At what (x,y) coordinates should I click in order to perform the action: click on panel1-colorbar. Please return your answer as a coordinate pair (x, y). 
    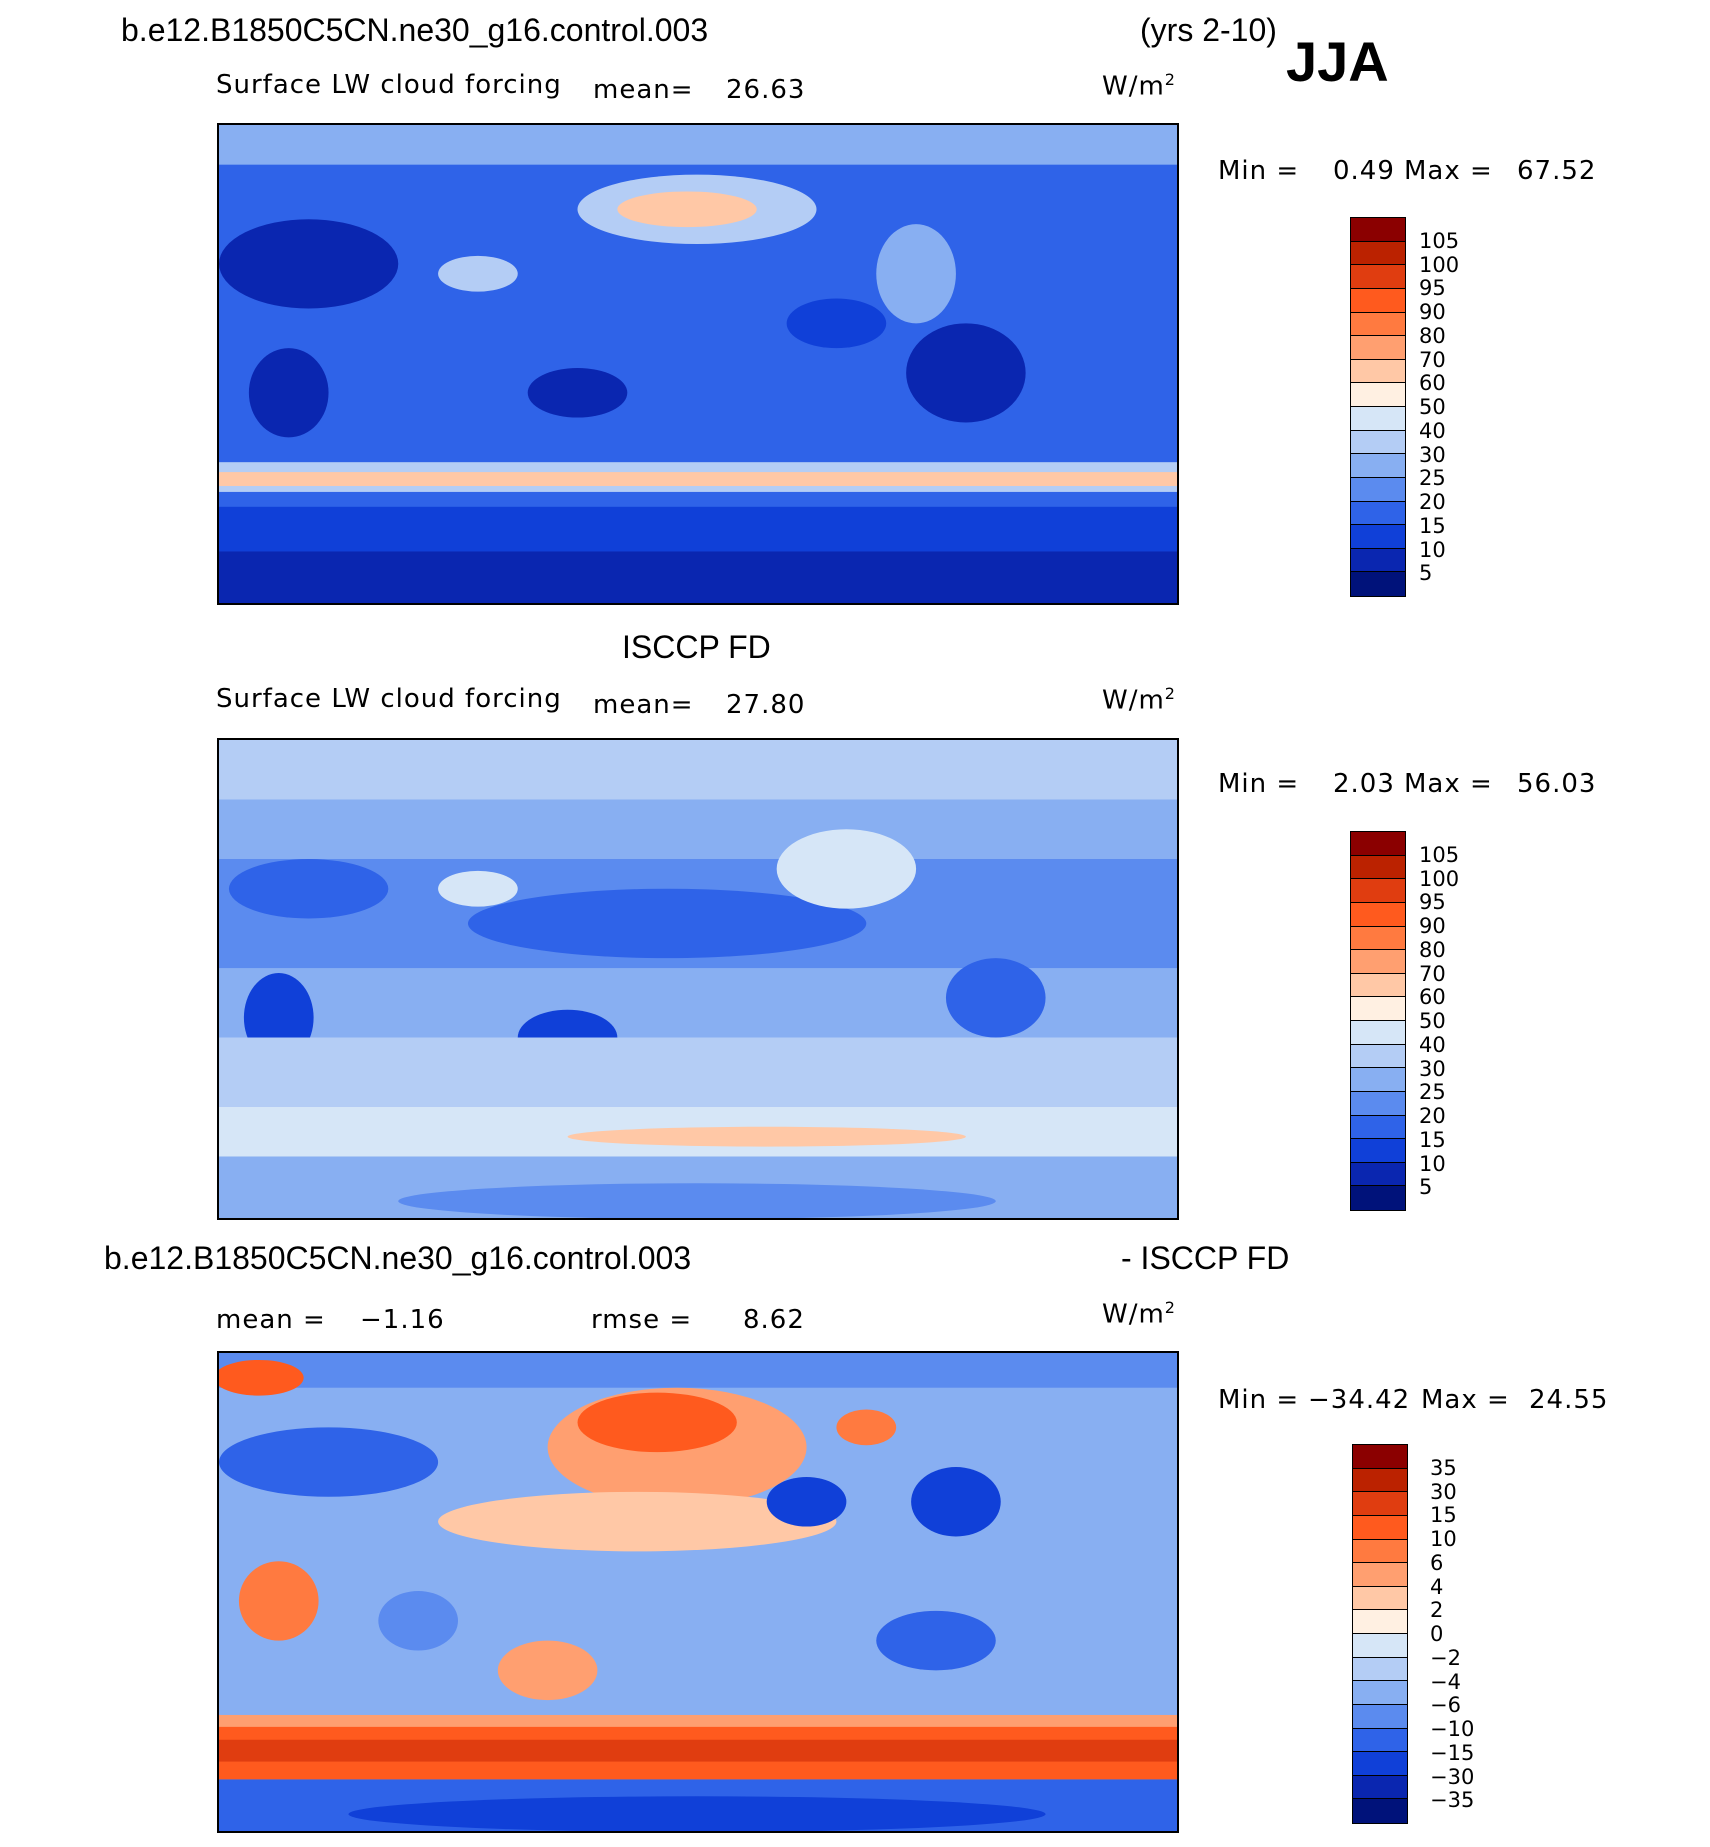
    Looking at the image, I should click on (1378, 407).